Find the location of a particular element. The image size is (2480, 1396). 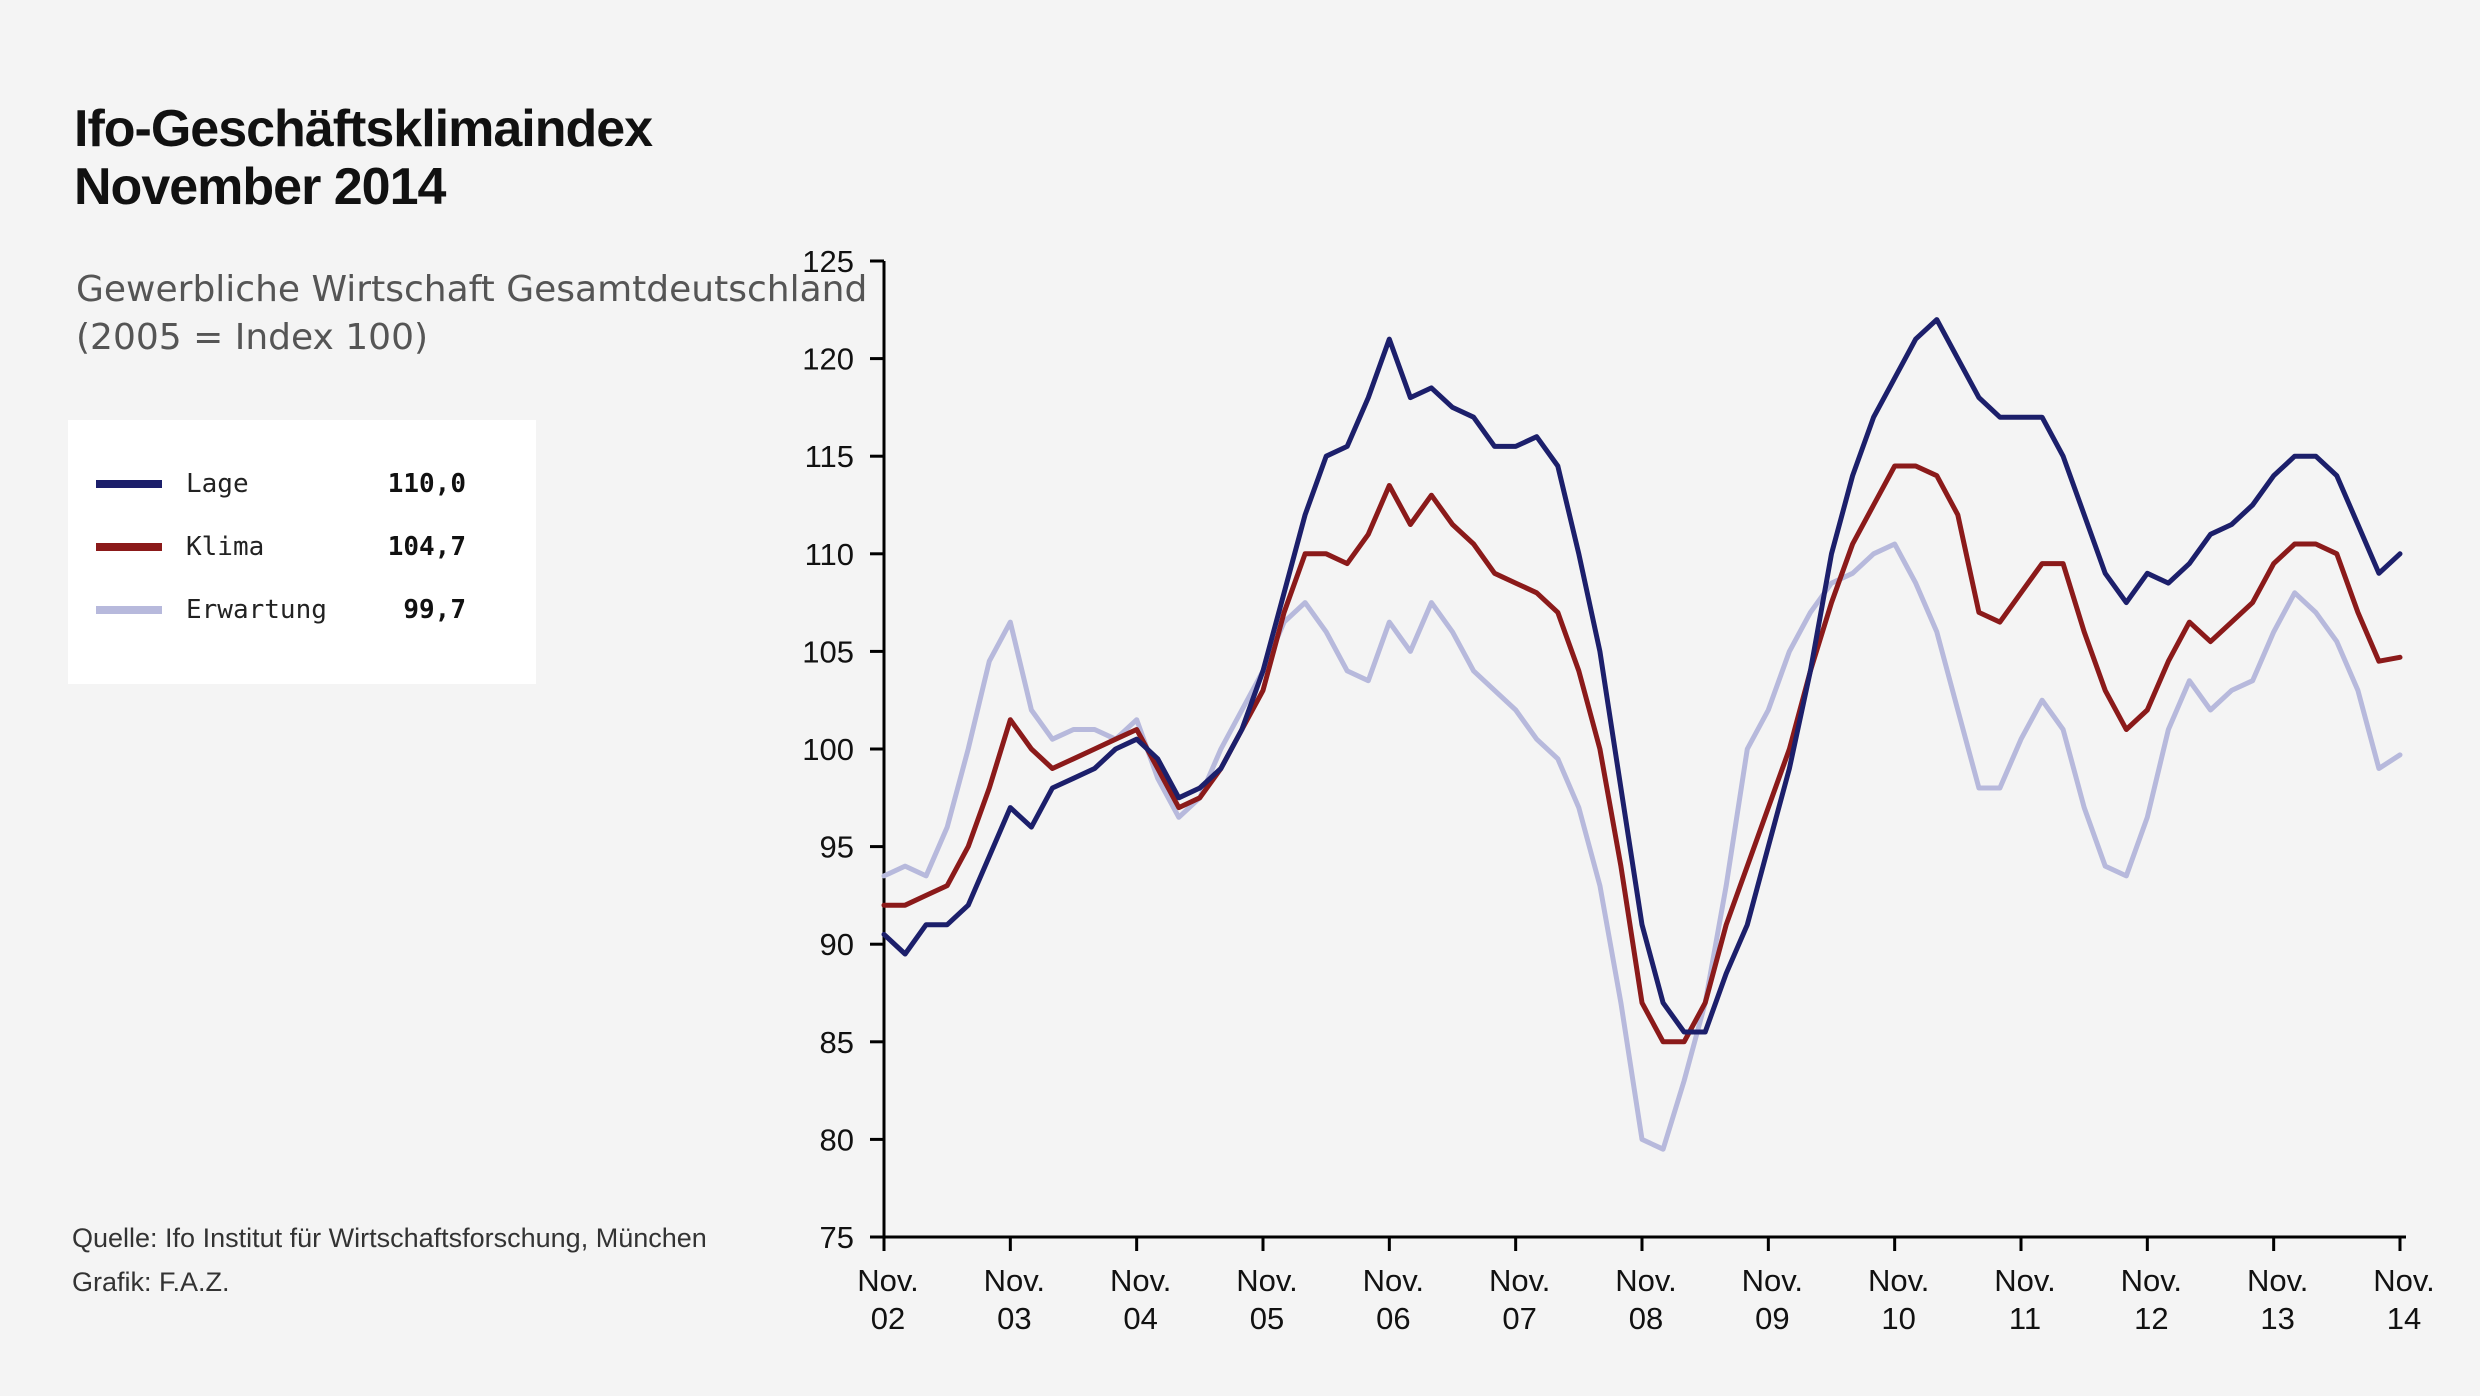

y-tick-label: 90 is located at coordinates (837, 944).